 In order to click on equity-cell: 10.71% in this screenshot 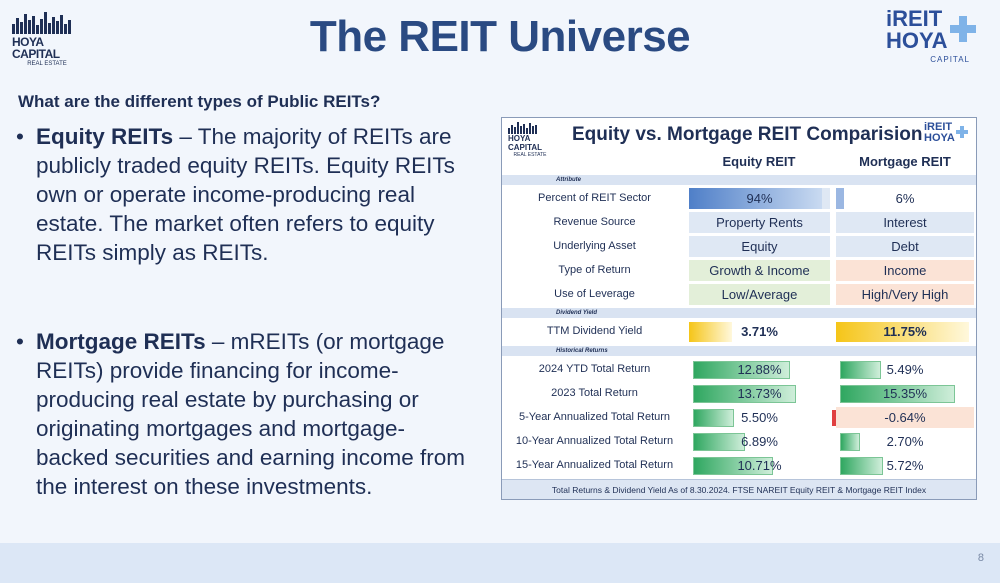, I will do `click(759, 465)`.